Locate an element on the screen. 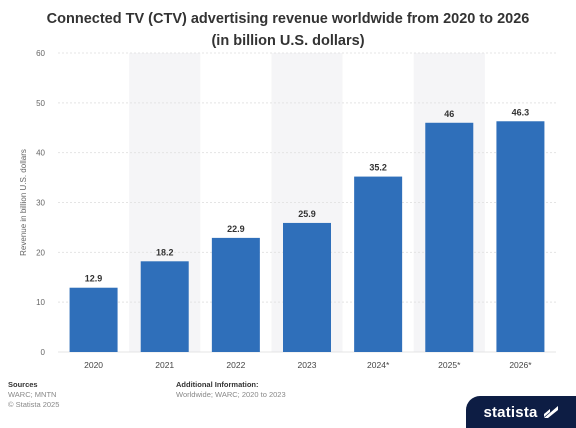 The image size is (576, 428). y-tick-label: 60 is located at coordinates (40, 53).